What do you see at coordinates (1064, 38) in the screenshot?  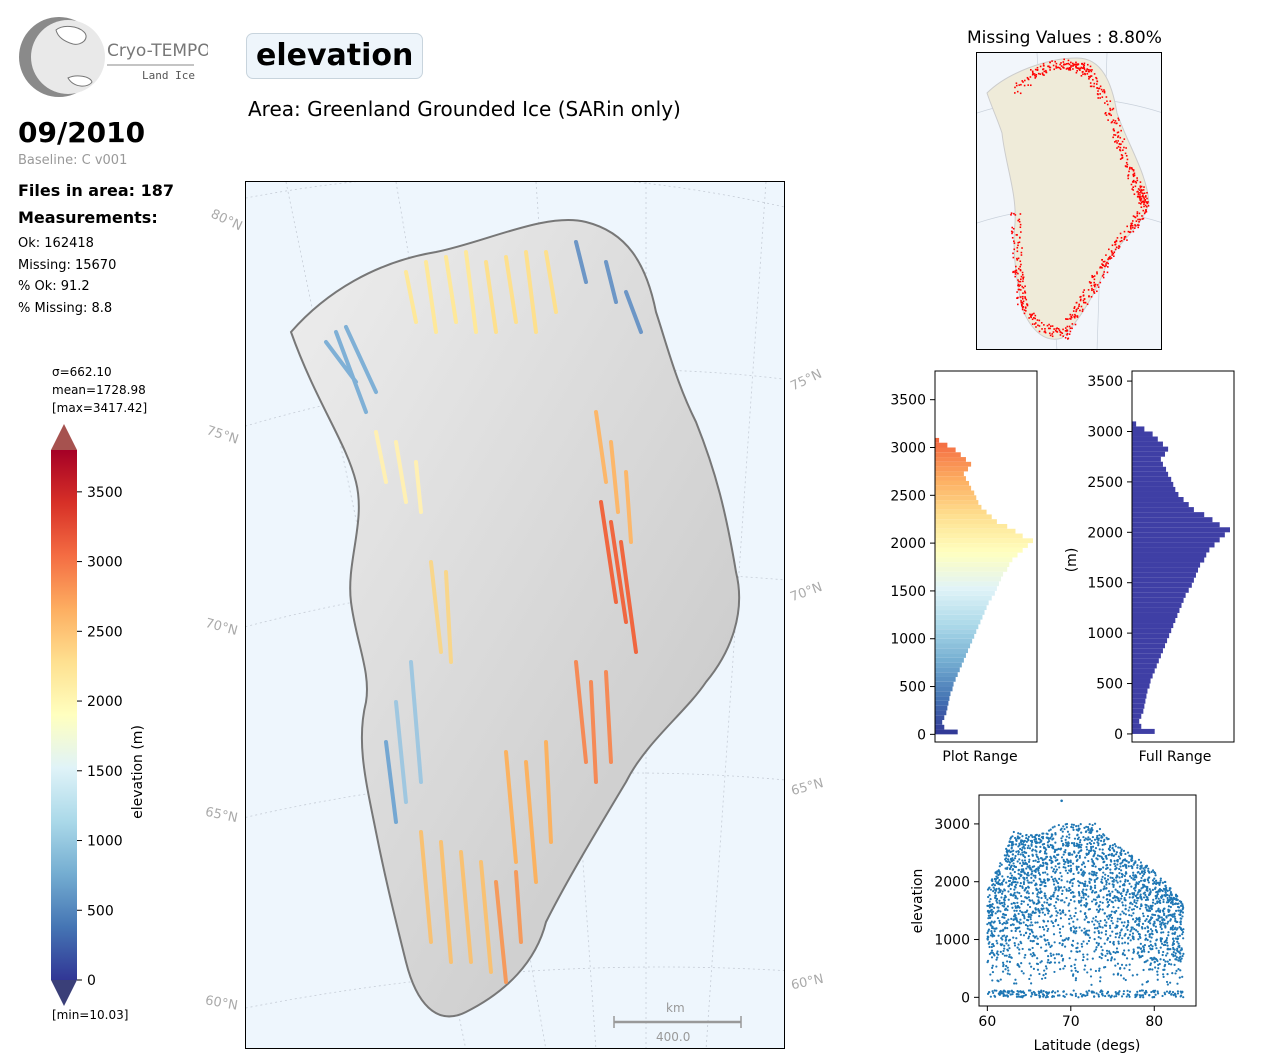 I see `missing-values-title: Missing Values : 8.80%` at bounding box center [1064, 38].